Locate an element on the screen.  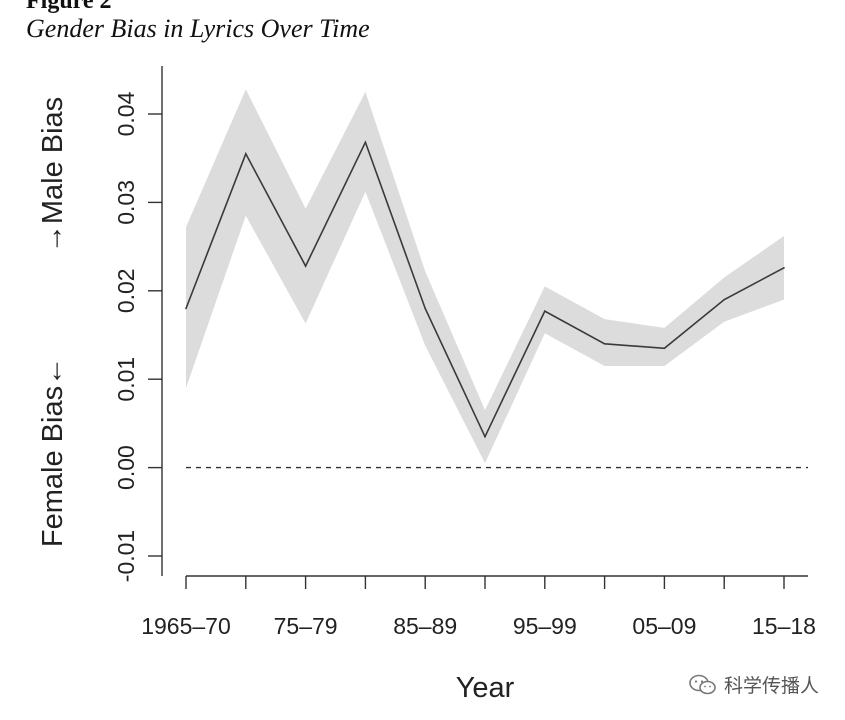
figure-label: Figure 2 is located at coordinates (69, 7).